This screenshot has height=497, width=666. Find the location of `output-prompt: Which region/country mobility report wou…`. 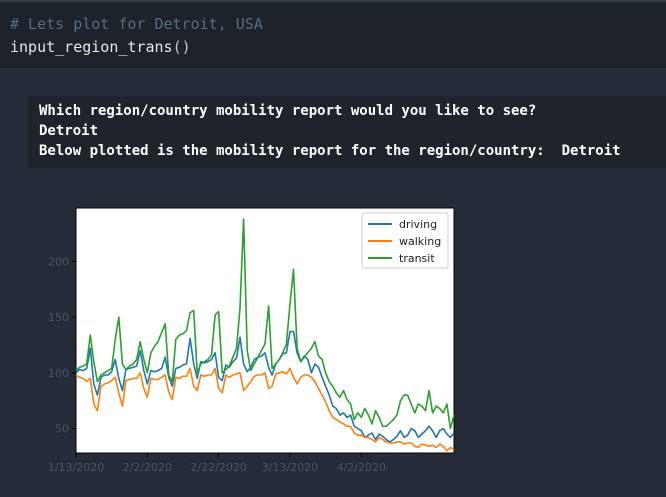

output-prompt: Which region/country mobility report wou… is located at coordinates (288, 111).